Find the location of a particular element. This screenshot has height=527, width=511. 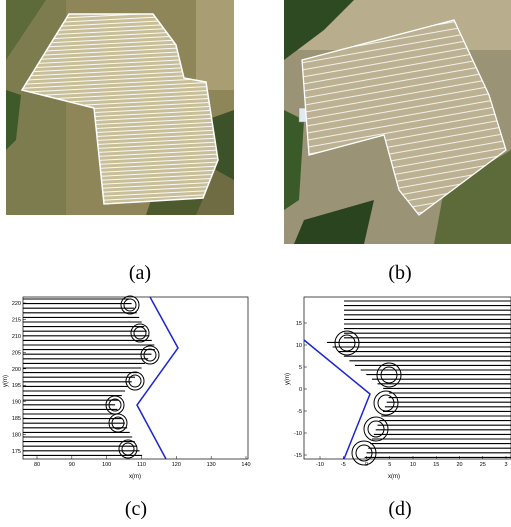

caption-a: (a) is located at coordinates (140, 273).